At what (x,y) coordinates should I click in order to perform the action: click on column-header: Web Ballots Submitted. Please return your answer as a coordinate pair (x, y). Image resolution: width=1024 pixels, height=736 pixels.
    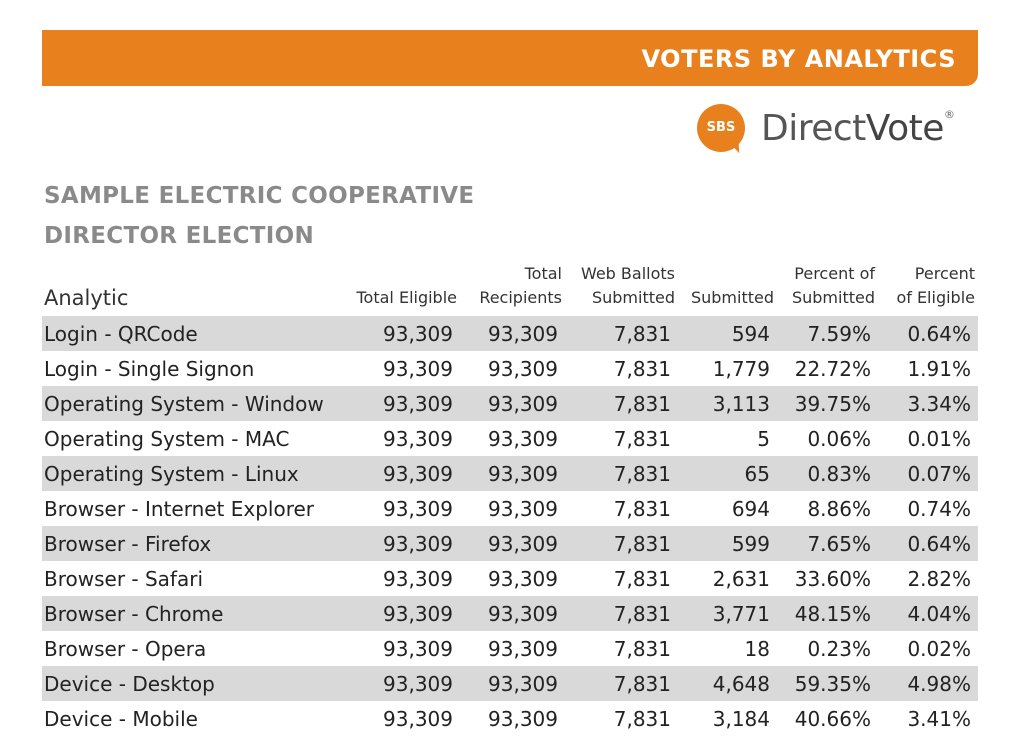
    Looking at the image, I should click on (621, 289).